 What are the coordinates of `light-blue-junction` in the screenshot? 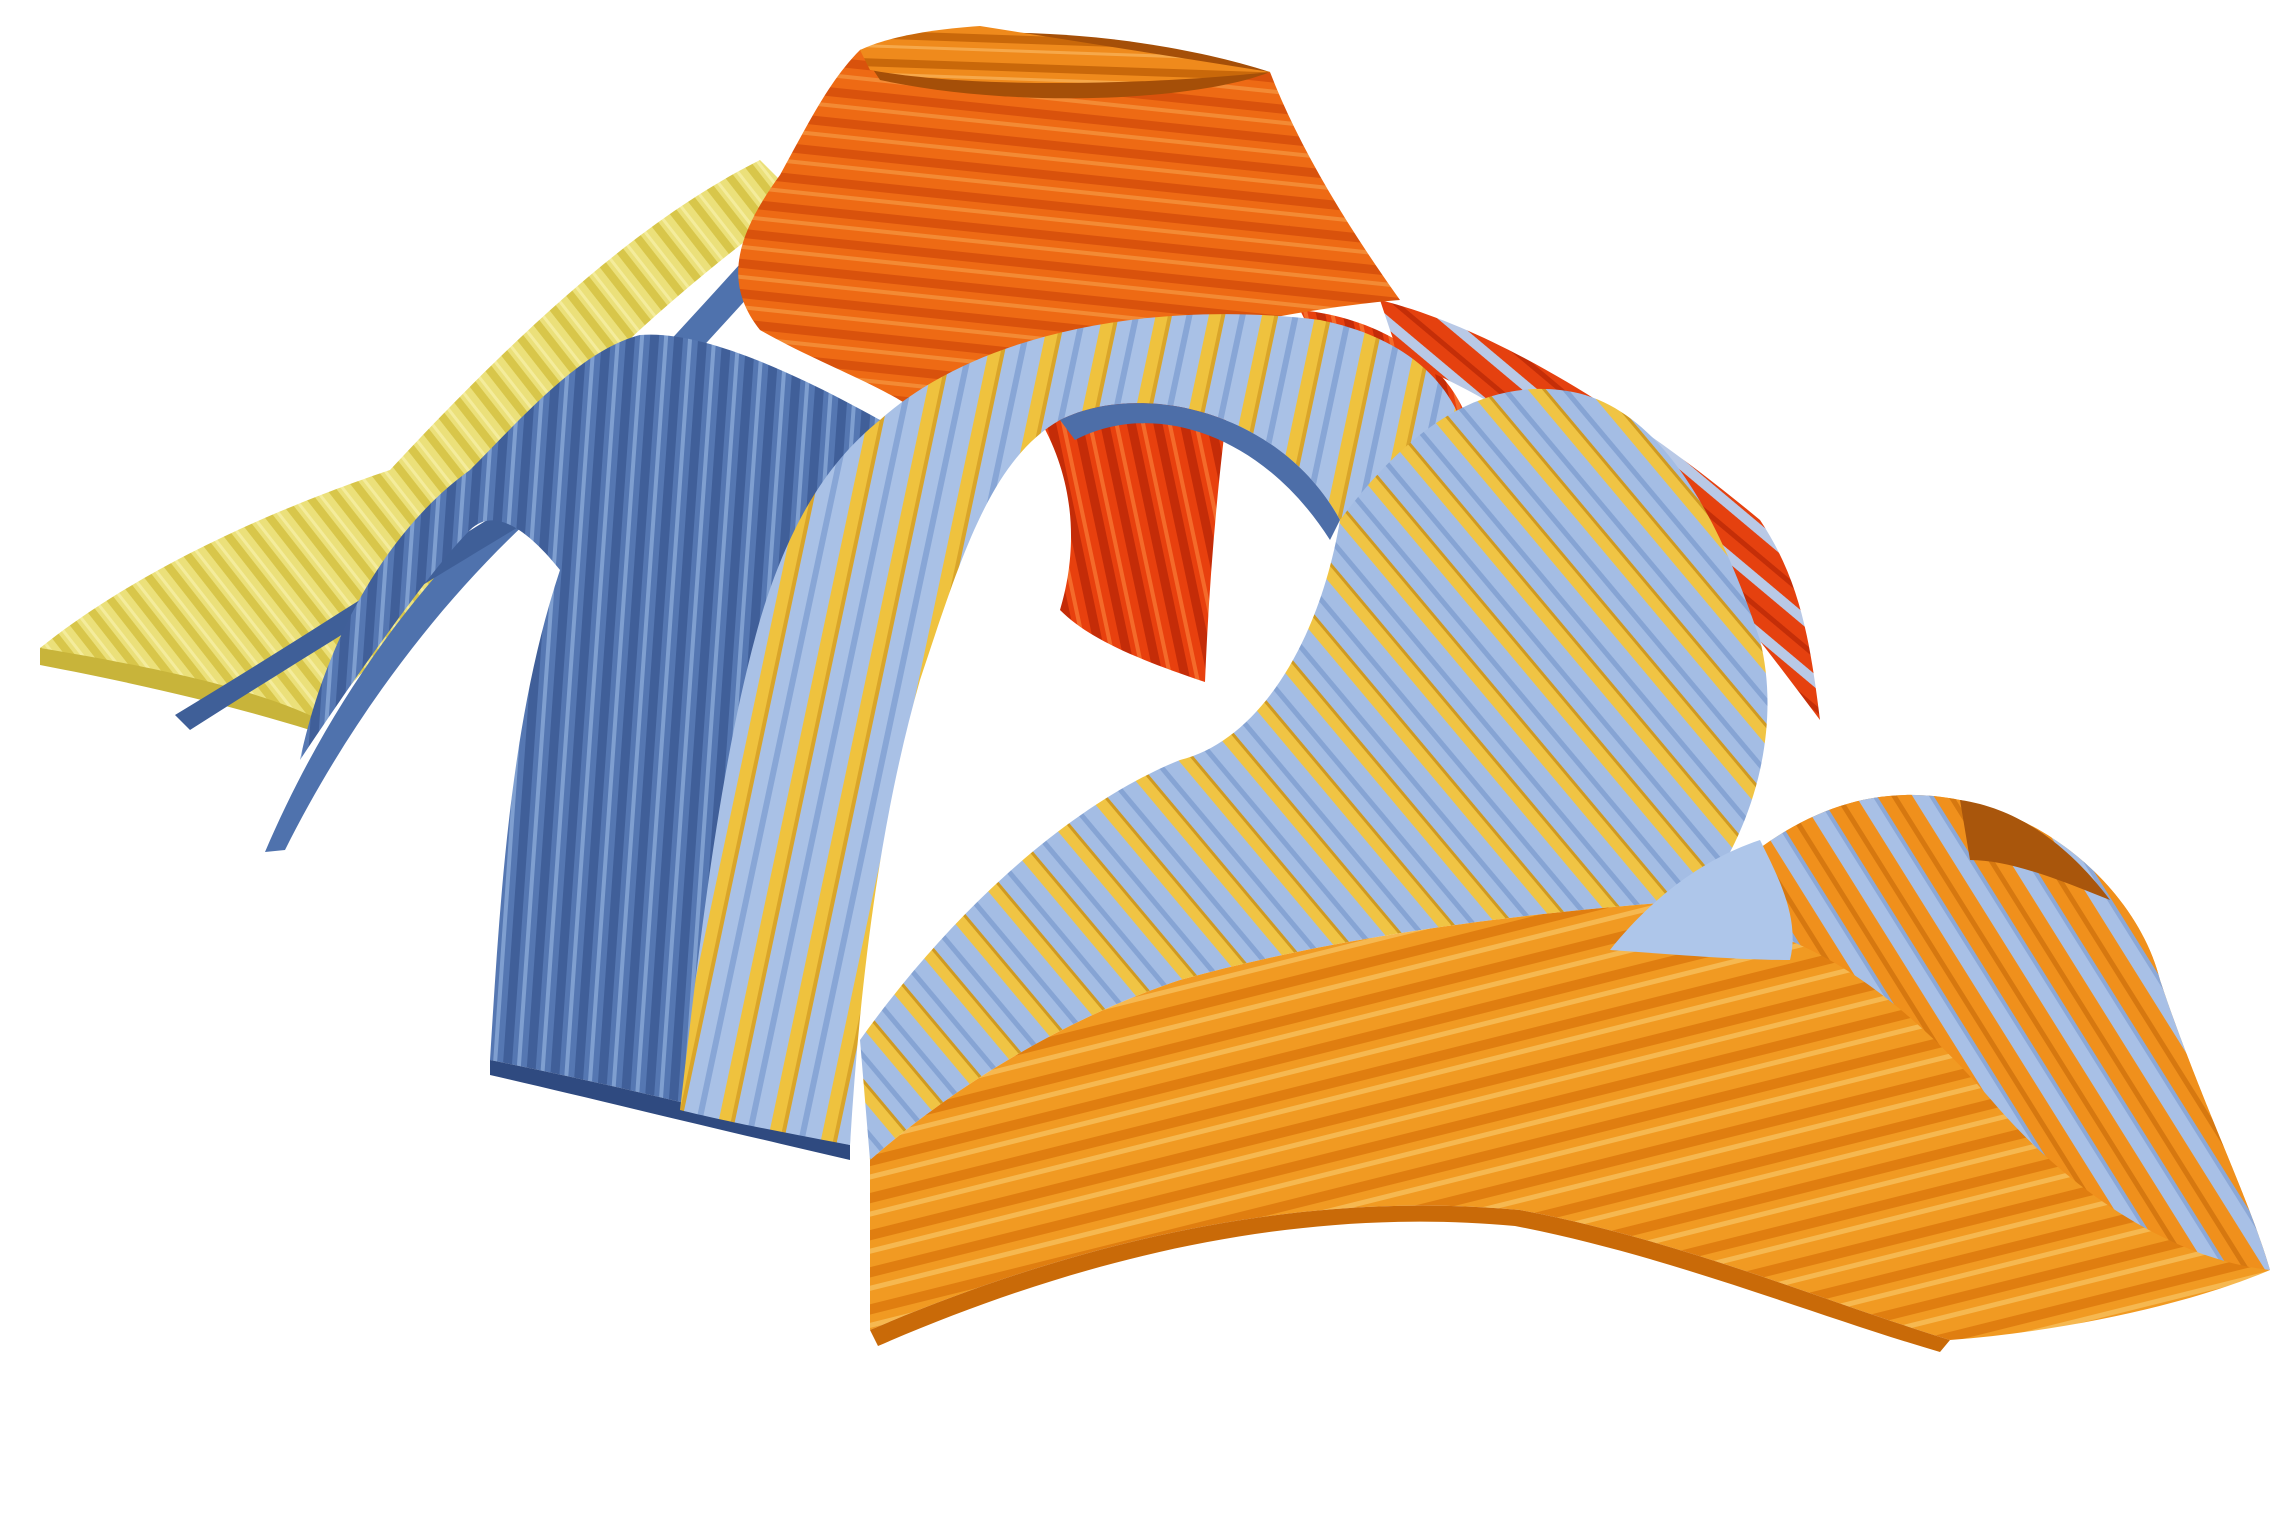 It's located at (1701, 900).